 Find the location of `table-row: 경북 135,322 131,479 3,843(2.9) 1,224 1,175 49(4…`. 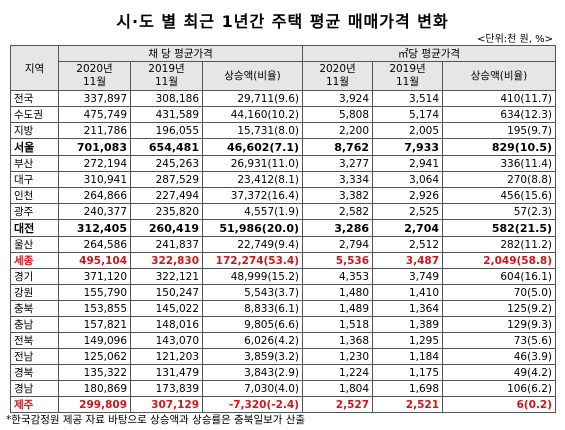

table-row: 경북 135,322 131,479 3,843(2.9) 1,224 1,175 49(4… is located at coordinates (283, 372).